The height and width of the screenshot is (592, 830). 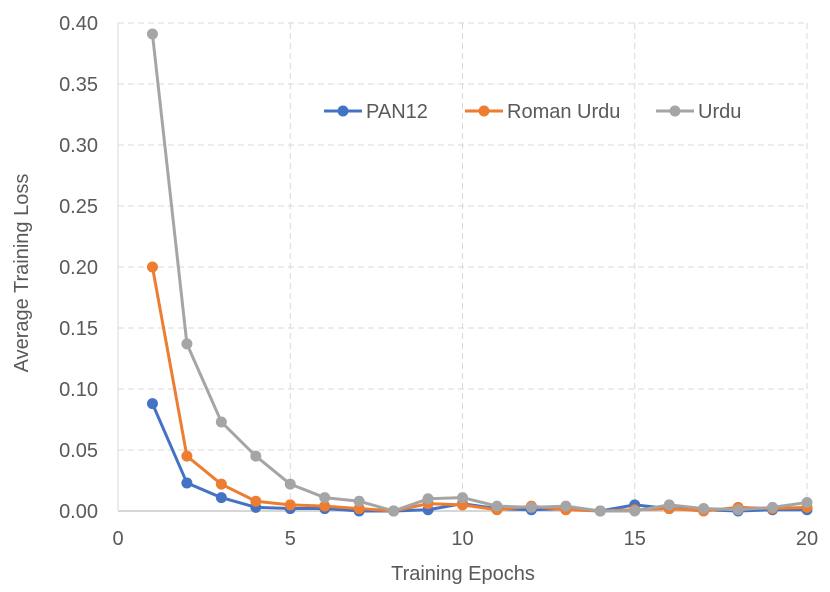 What do you see at coordinates (563, 112) in the screenshot?
I see `legend-label: Roman Urdu` at bounding box center [563, 112].